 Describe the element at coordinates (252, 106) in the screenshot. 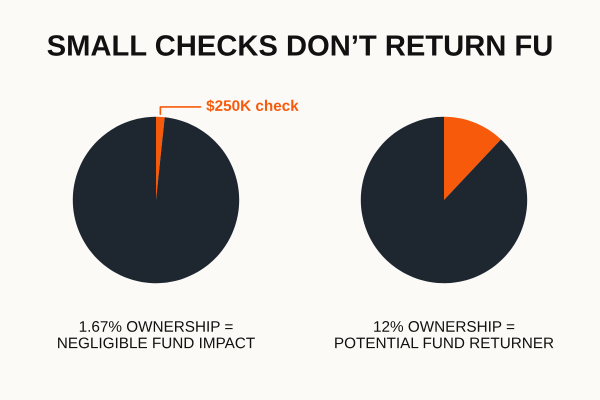

I see `slice-label: $250K check` at that location.